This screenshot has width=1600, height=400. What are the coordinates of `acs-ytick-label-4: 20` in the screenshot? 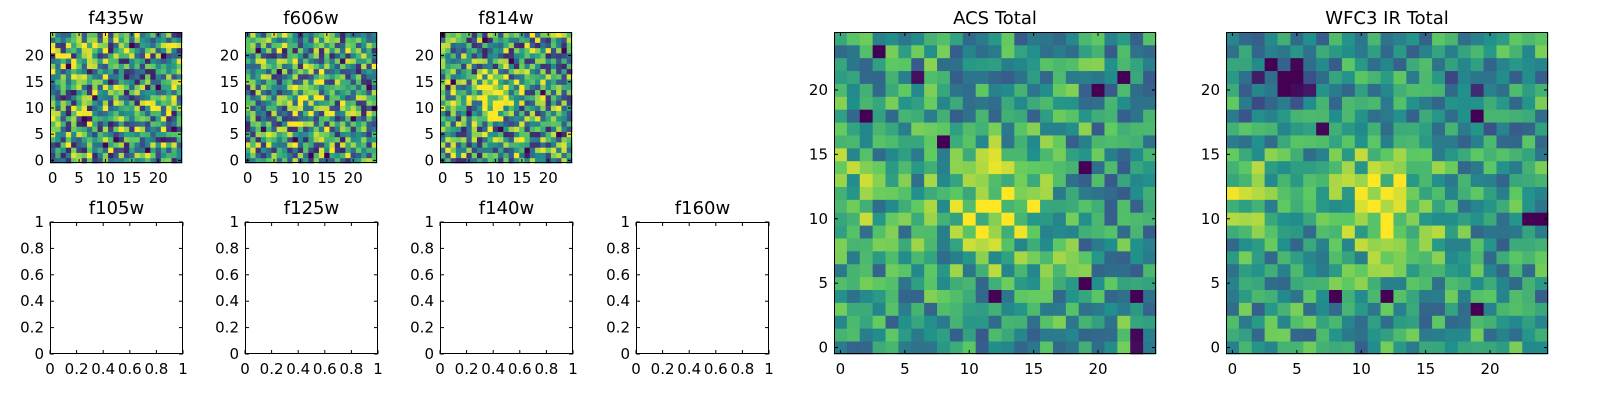 It's located at (818, 90).